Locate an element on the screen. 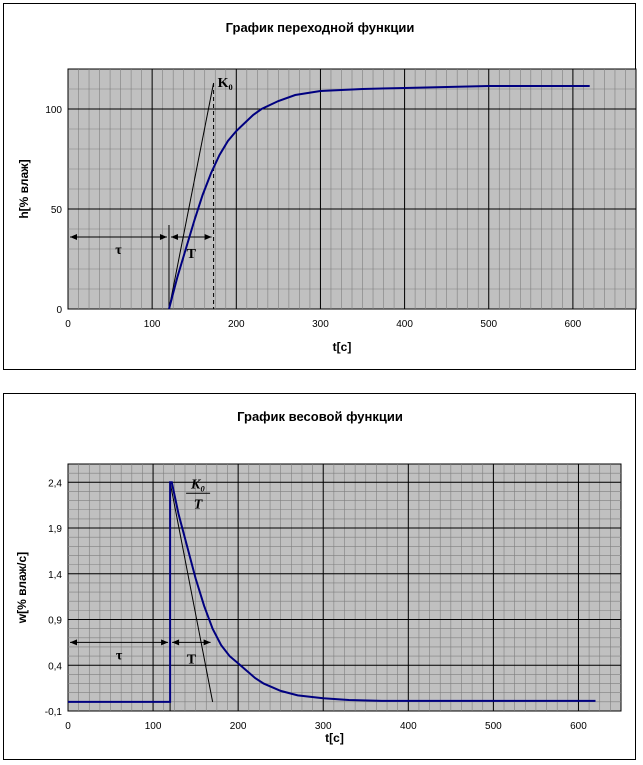 This screenshot has width=643, height=765. K0-numerator-label: K₀ is located at coordinates (197, 484).